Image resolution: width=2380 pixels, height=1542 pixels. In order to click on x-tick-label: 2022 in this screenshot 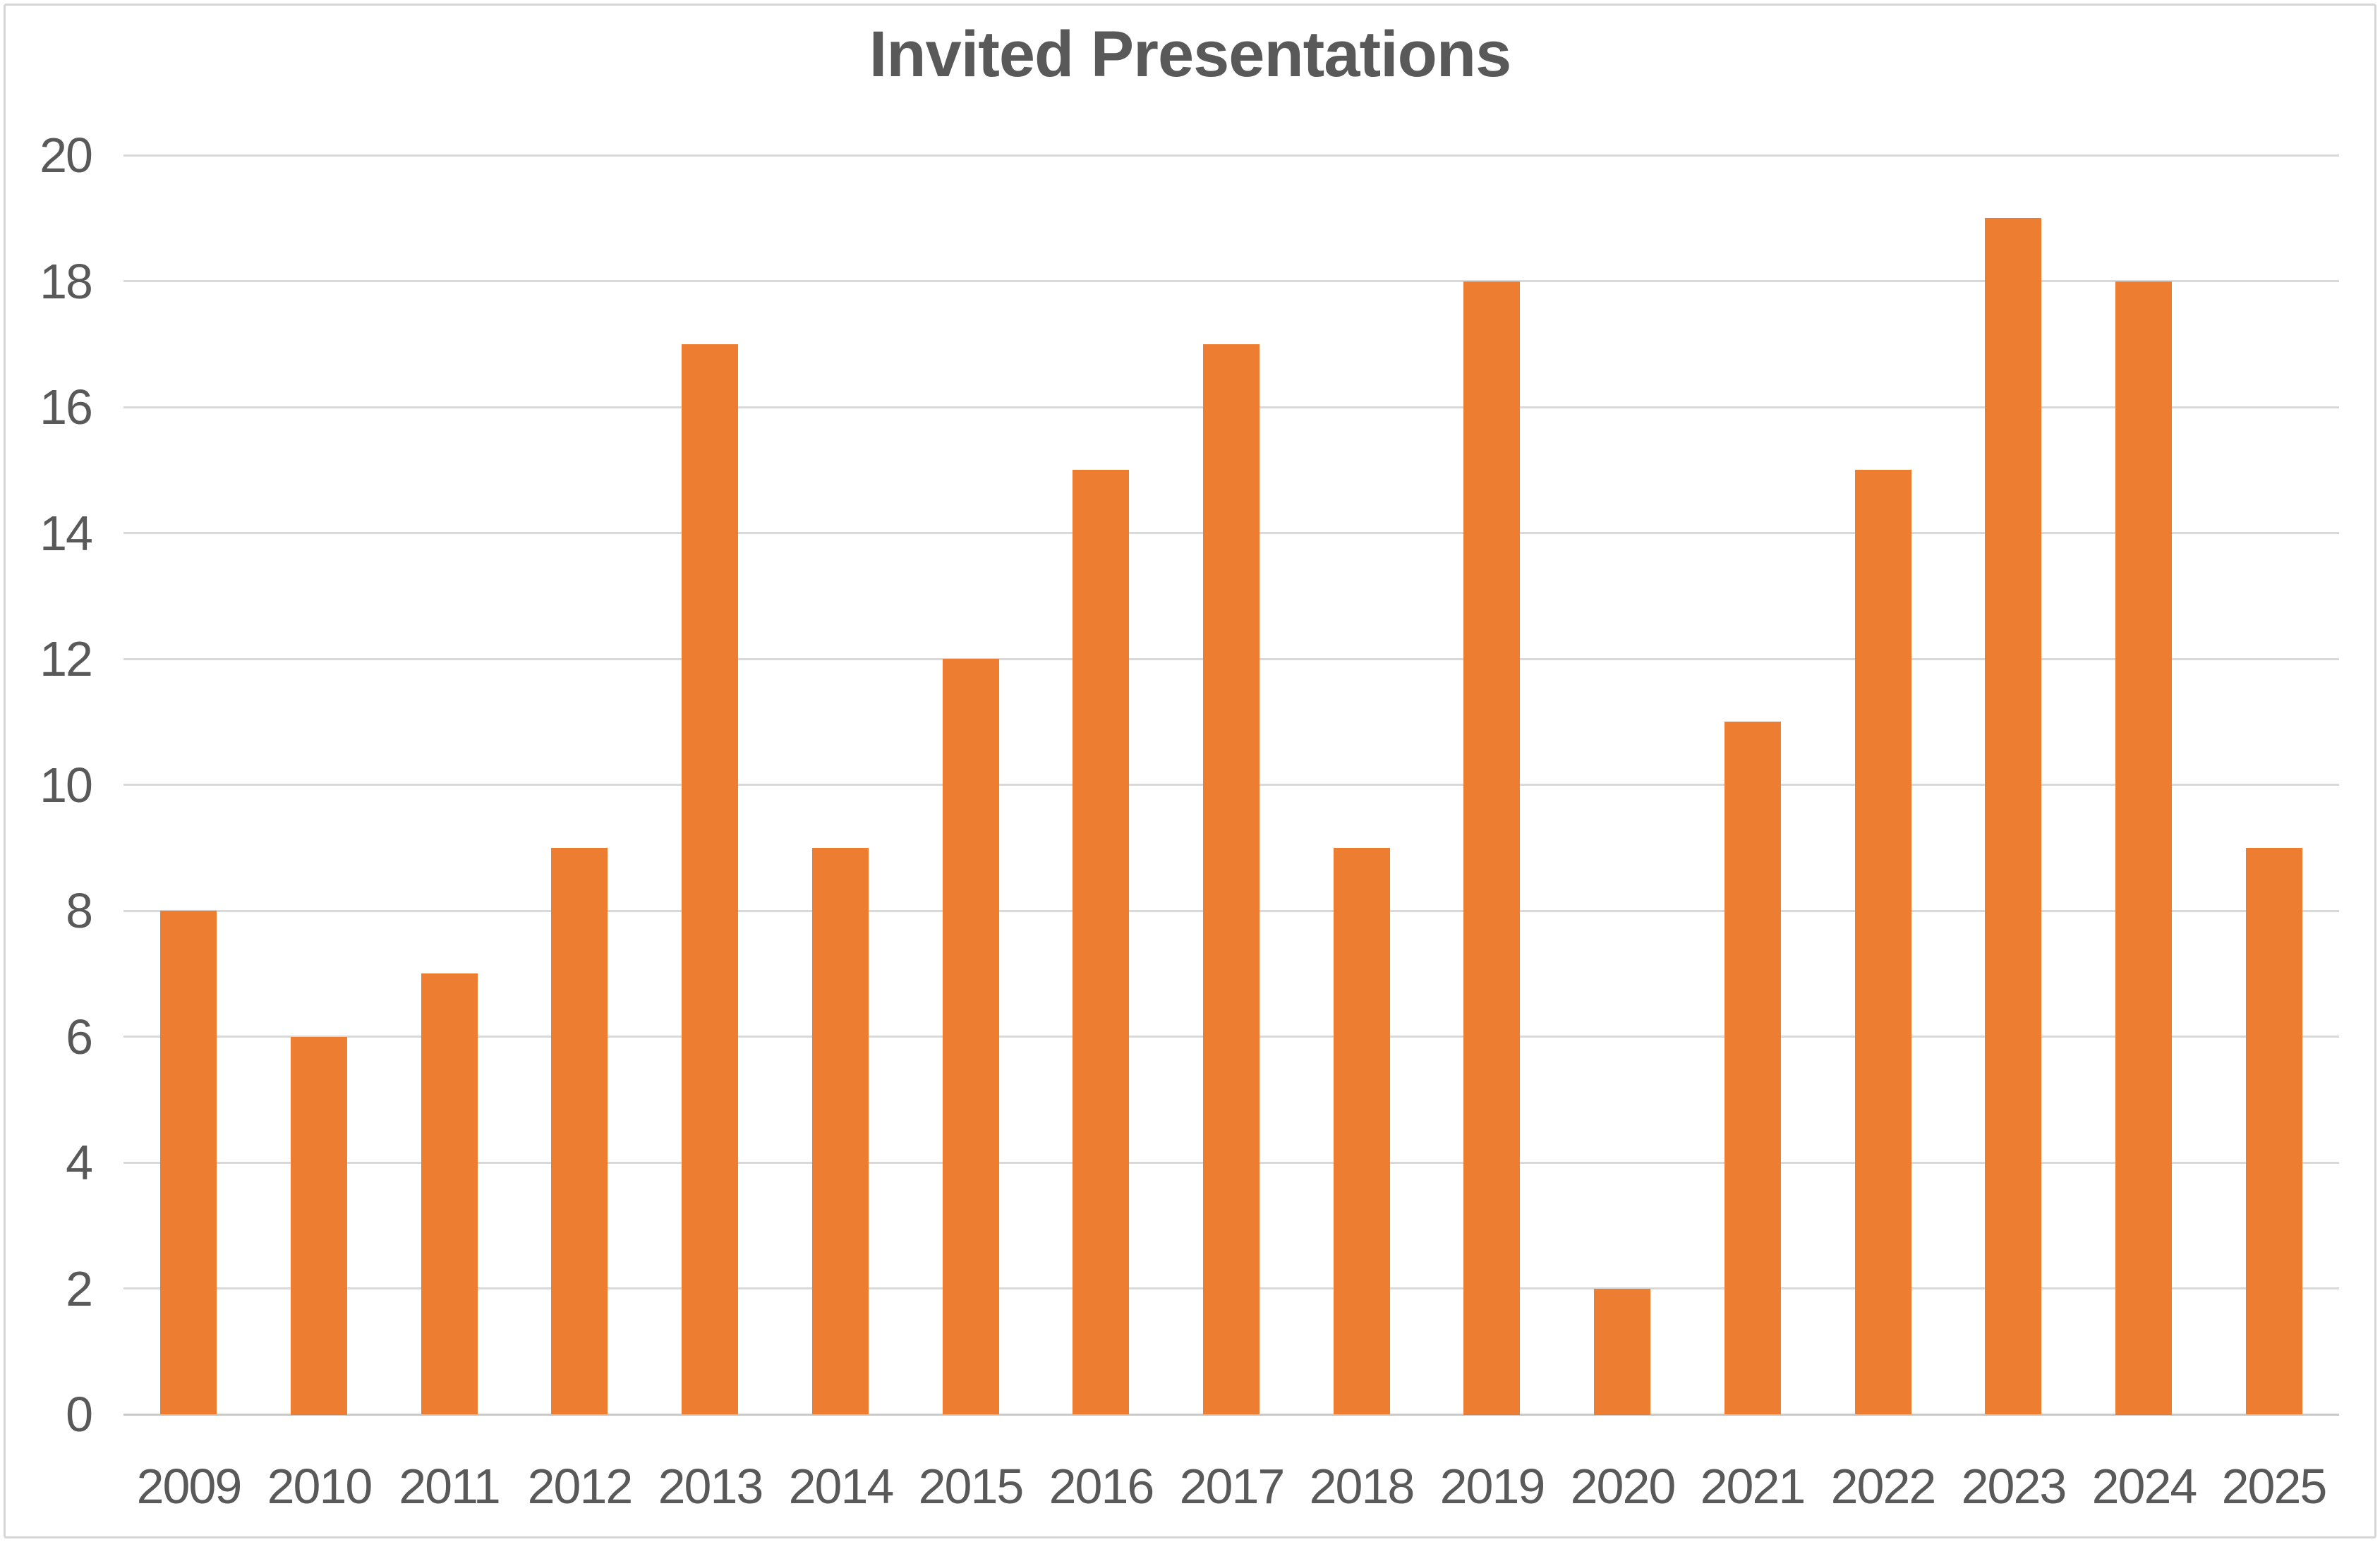, I will do `click(1883, 1487)`.